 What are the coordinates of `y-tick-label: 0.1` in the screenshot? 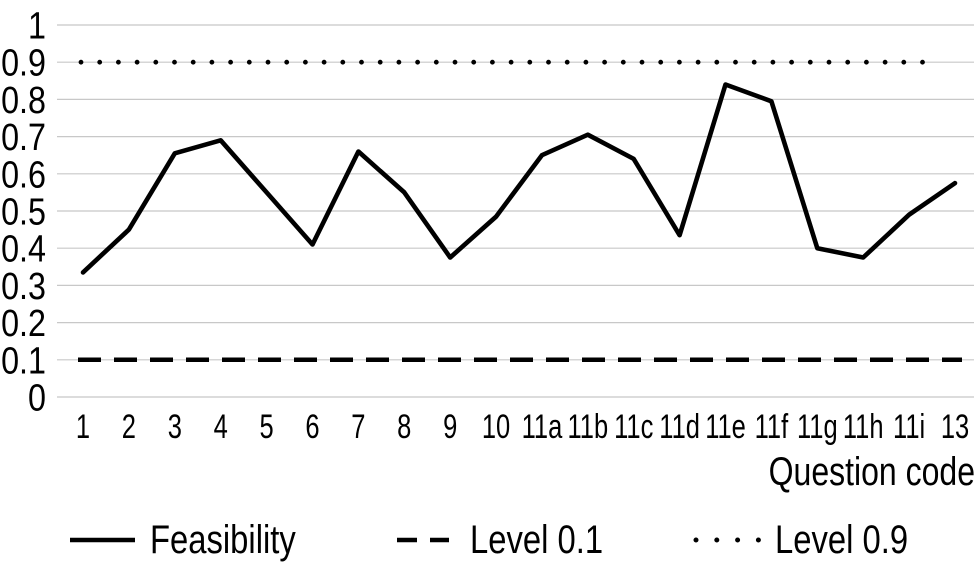 It's located at (23, 361).